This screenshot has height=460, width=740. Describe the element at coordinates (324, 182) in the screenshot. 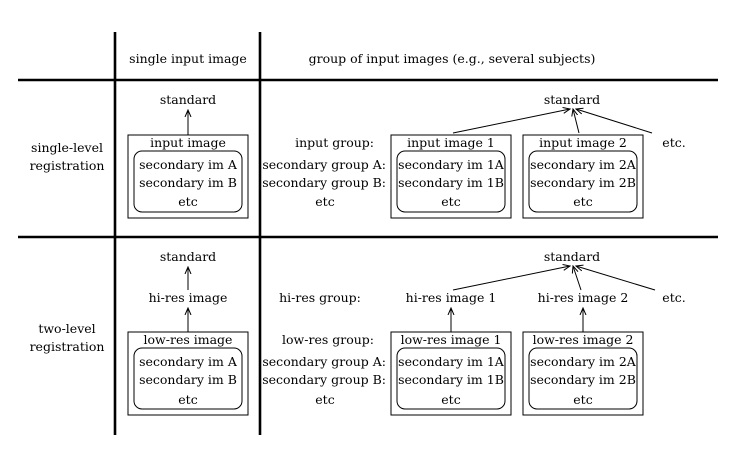

I see `sl-label-secondary-b: secondary group B:` at that location.